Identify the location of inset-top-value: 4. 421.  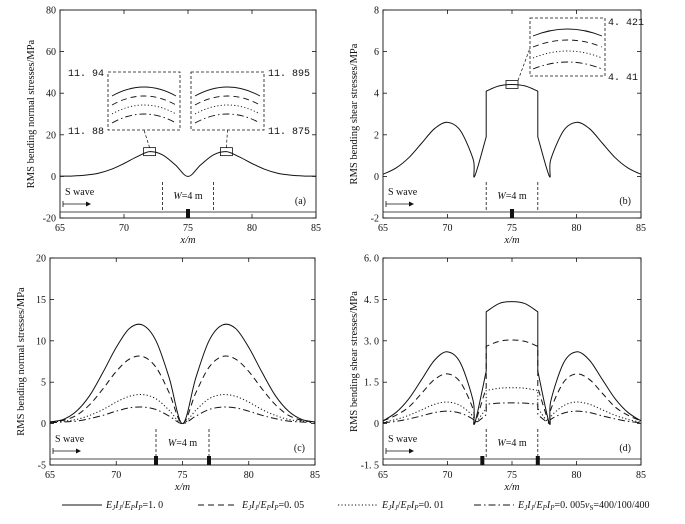
(626, 23).